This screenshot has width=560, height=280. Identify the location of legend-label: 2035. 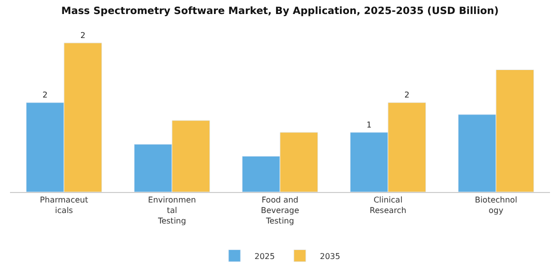
(330, 256).